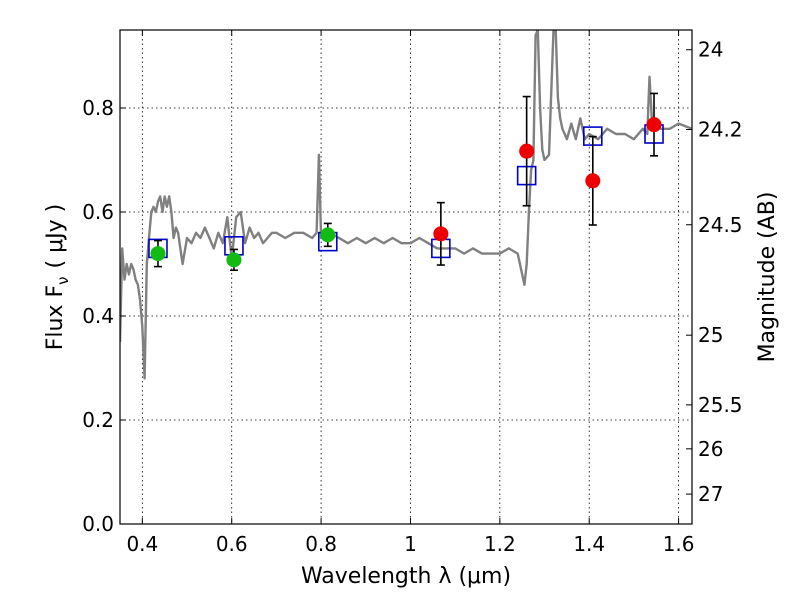 The width and height of the screenshot is (800, 600). What do you see at coordinates (98, 420) in the screenshot?
I see `y-tick-label: 0.2` at bounding box center [98, 420].